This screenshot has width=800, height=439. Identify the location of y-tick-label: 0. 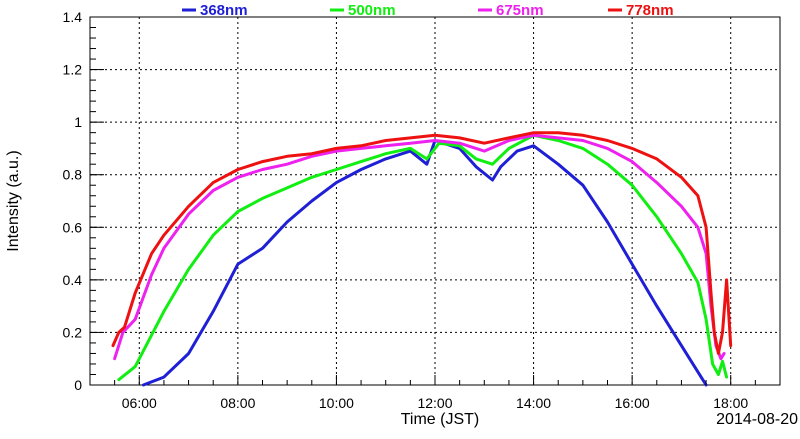
(78, 385).